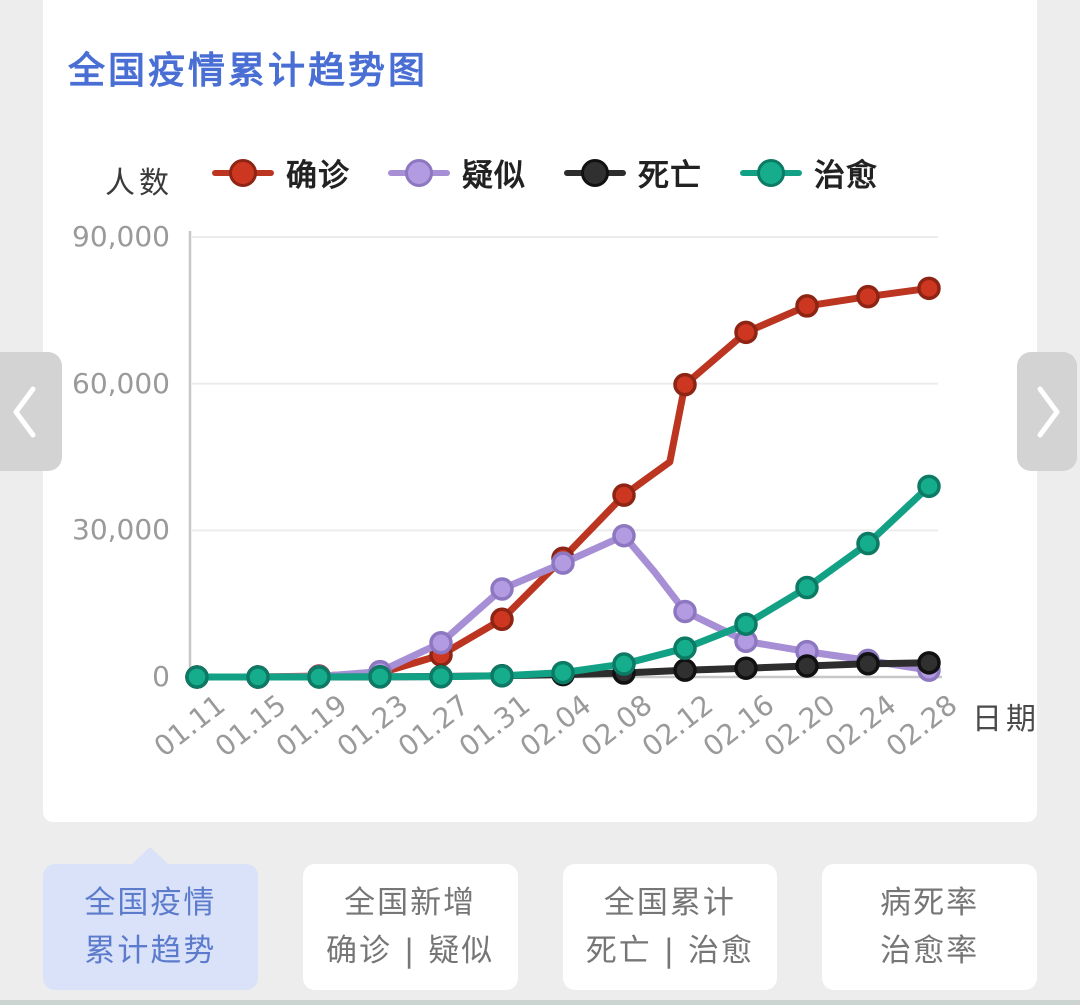 Image resolution: width=1080 pixels, height=1005 pixels. What do you see at coordinates (670, 176) in the screenshot?
I see `legend-label: 死亡` at bounding box center [670, 176].